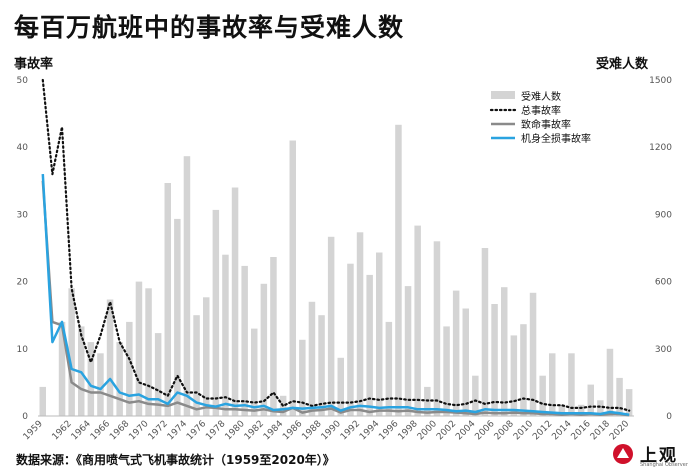 This screenshot has height=475, width=700. I want to click on x-tick-2016: 2016, so click(581, 430).